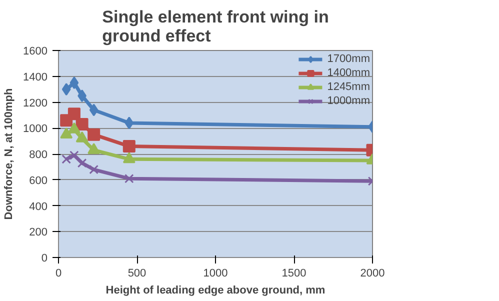  Describe the element at coordinates (9, 154) in the screenshot. I see `y-axis-title: Downforce, N, at 100mph` at that location.